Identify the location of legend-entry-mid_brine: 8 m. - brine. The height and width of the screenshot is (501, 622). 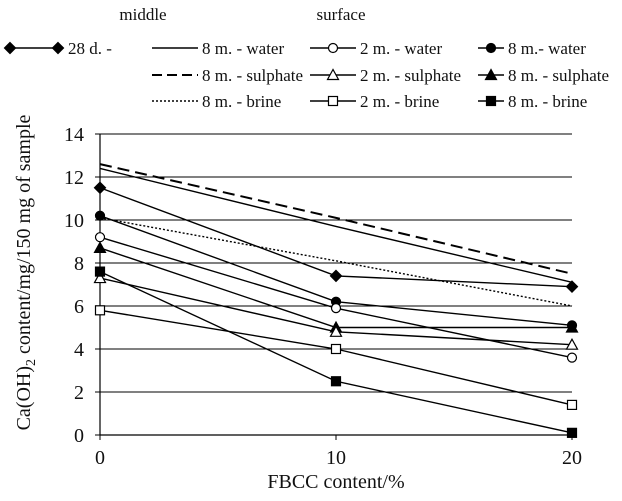
(216, 101).